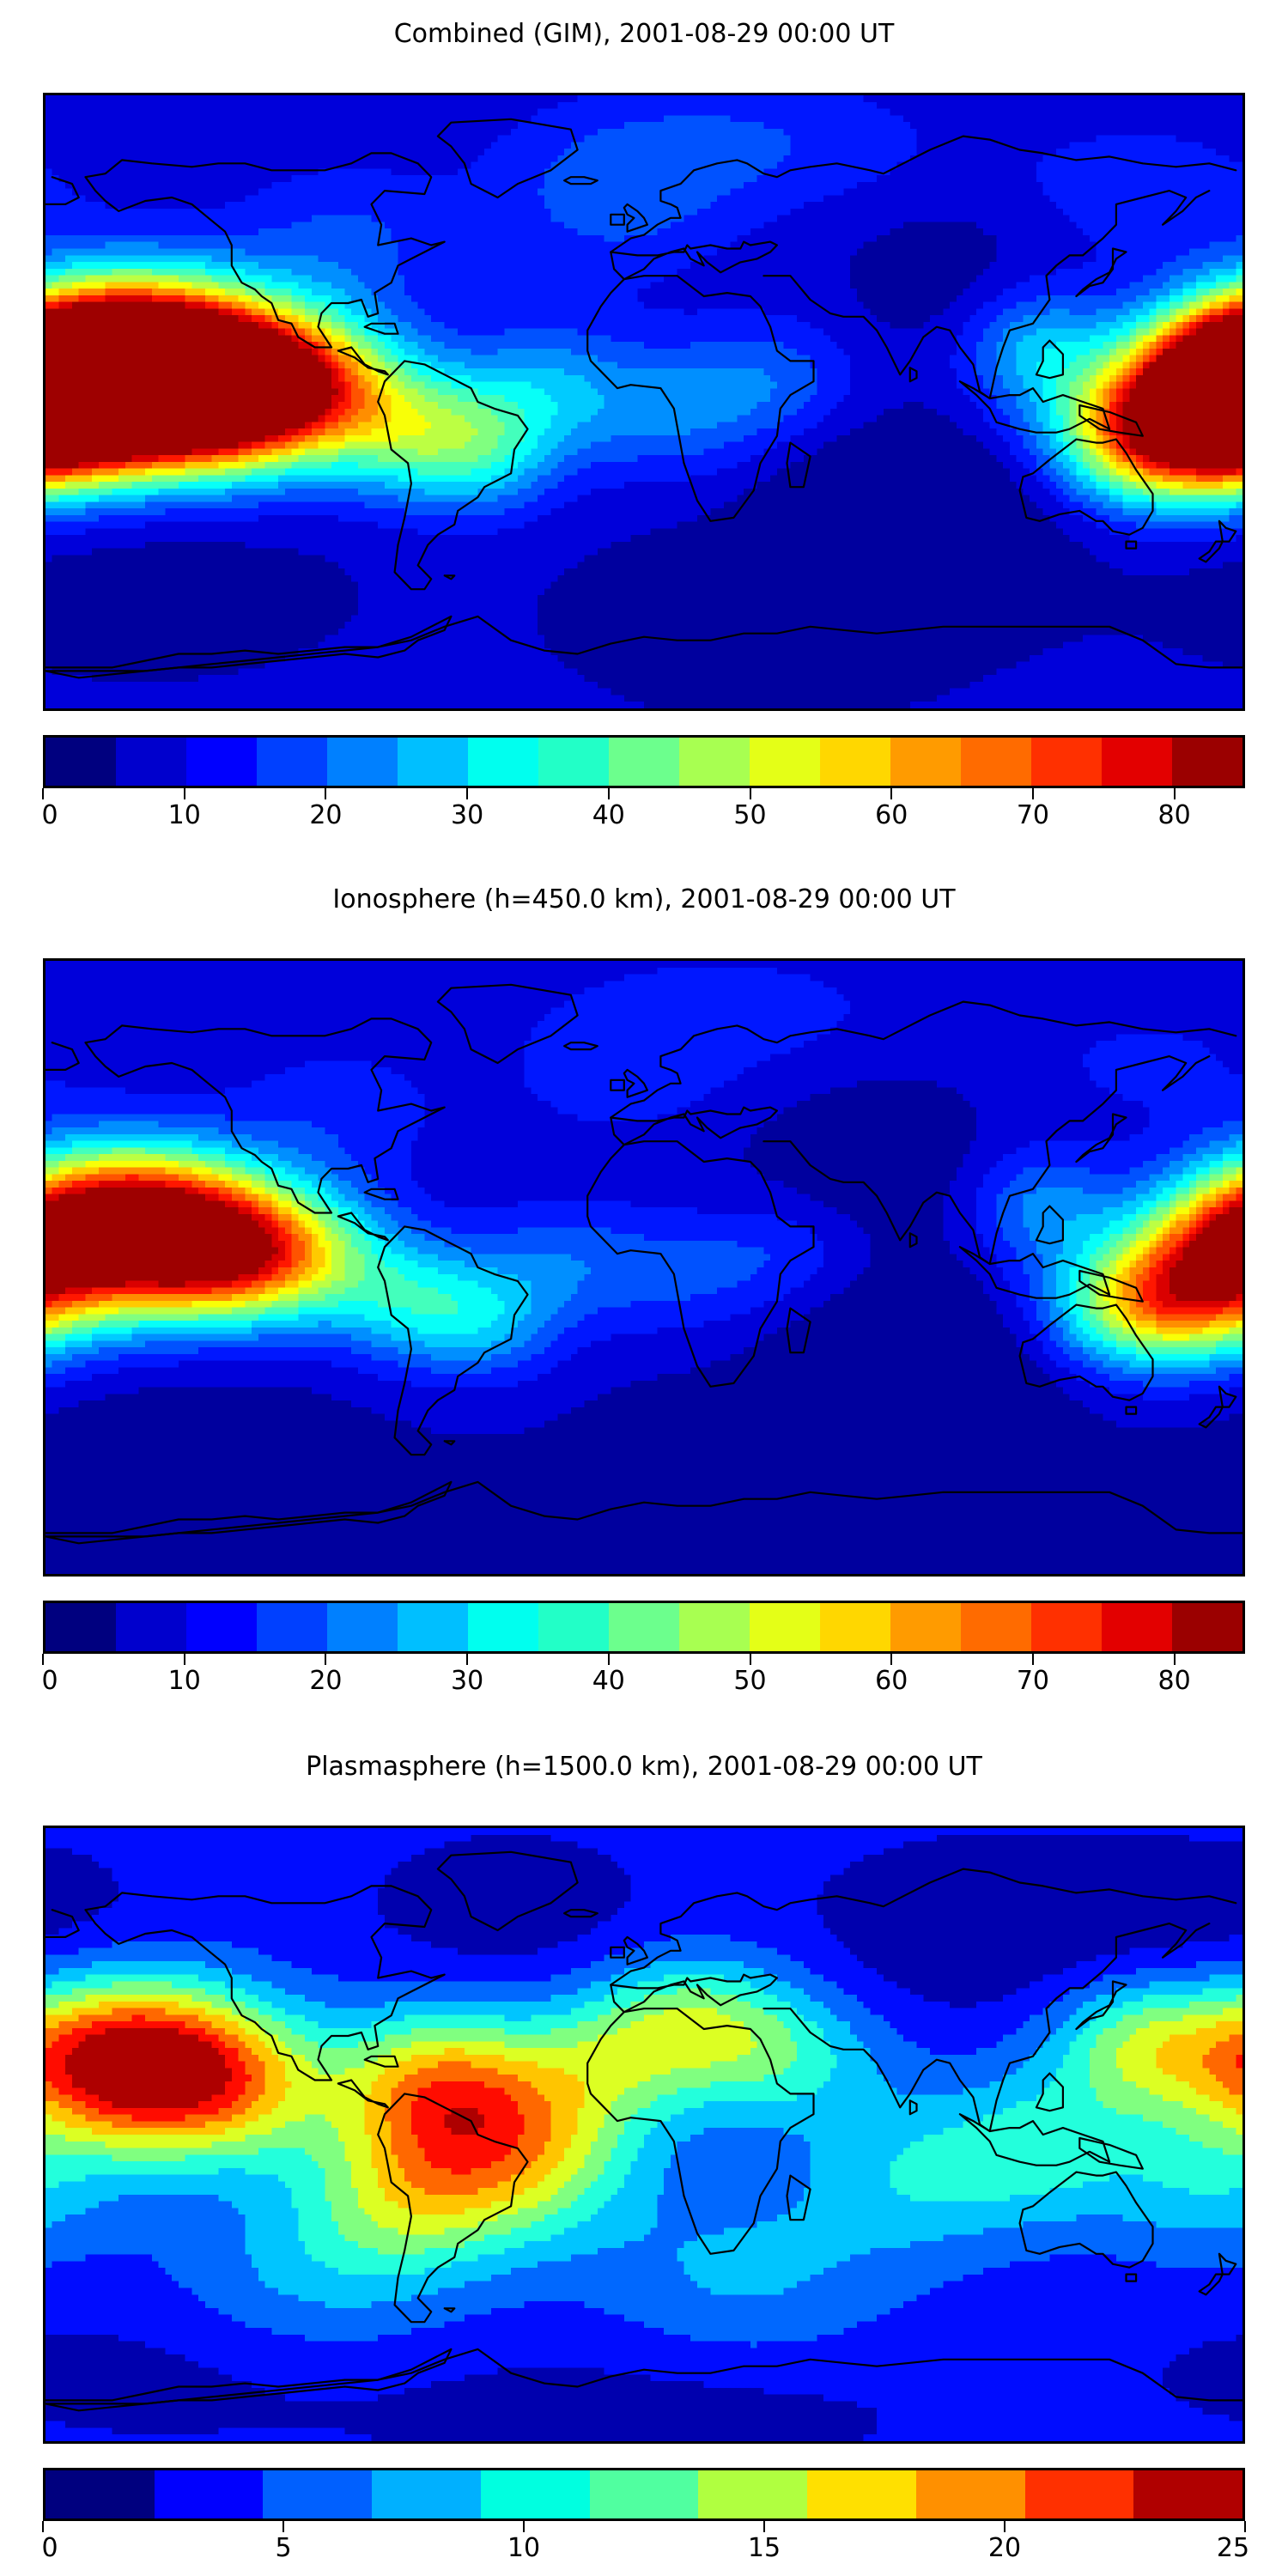  I want to click on colorbar-tick-label: 15, so click(764, 2548).